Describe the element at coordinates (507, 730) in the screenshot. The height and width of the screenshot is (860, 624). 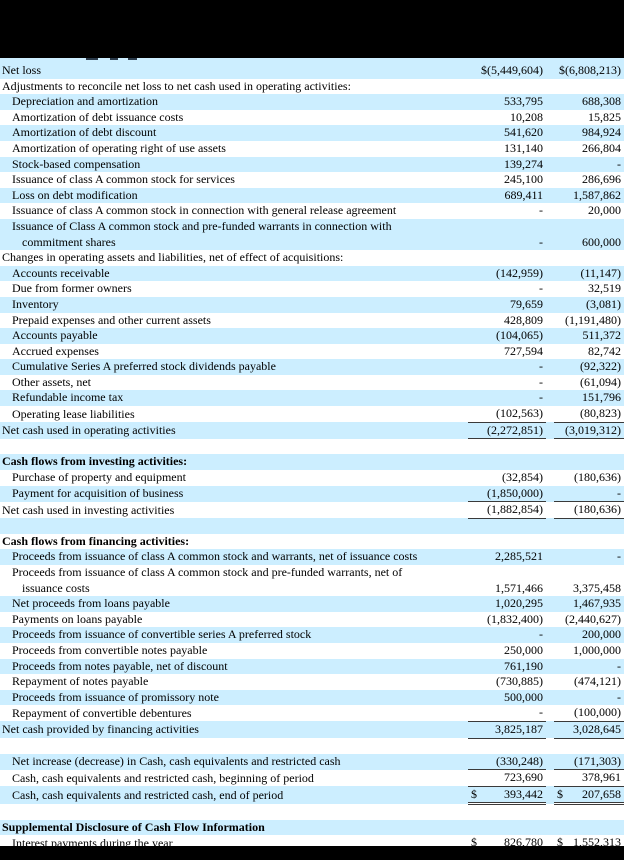
I see `amount-col1: 3,825,187` at that location.